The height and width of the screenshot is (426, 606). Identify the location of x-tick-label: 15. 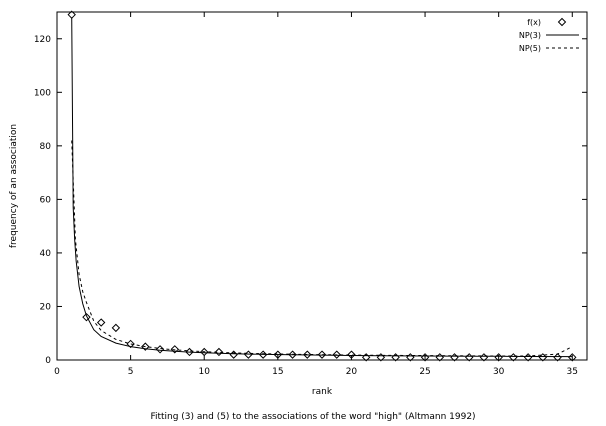
(277, 372).